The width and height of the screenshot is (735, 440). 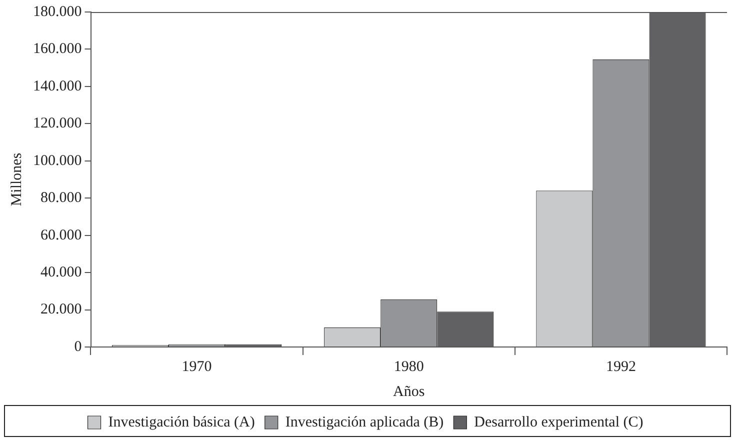 What do you see at coordinates (16, 179) in the screenshot?
I see `y-axis-title: Millones` at bounding box center [16, 179].